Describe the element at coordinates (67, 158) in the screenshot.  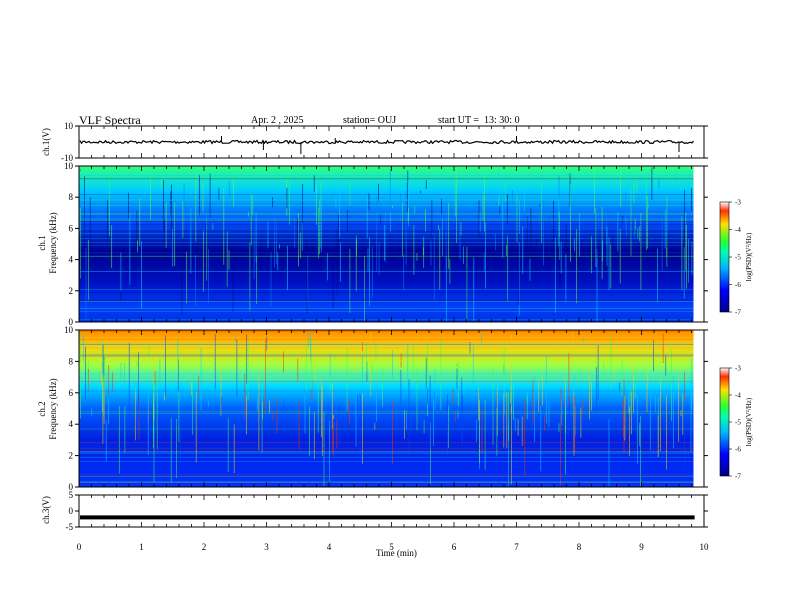
I see `y-tick-label: -10` at that location.